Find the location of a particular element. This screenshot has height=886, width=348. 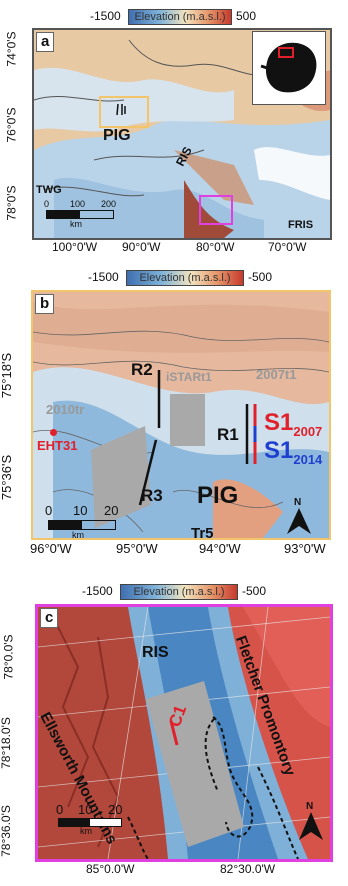

colorbar-a: Elevation (m.a.s.l.) is located at coordinates (180, 17).